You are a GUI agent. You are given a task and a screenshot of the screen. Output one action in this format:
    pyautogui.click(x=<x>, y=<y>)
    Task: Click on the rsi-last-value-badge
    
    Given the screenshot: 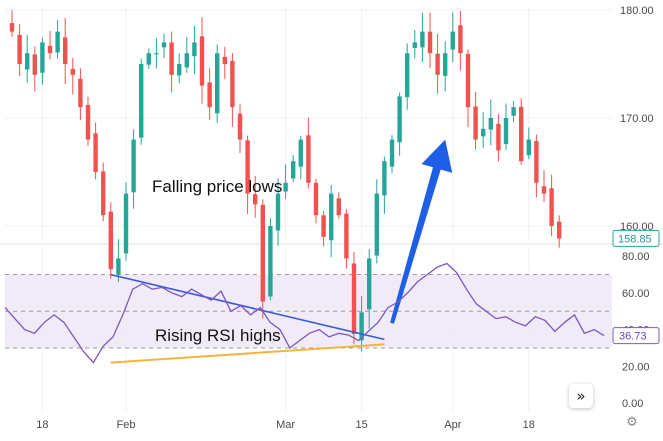 What is the action you would take?
    pyautogui.click(x=636, y=336)
    